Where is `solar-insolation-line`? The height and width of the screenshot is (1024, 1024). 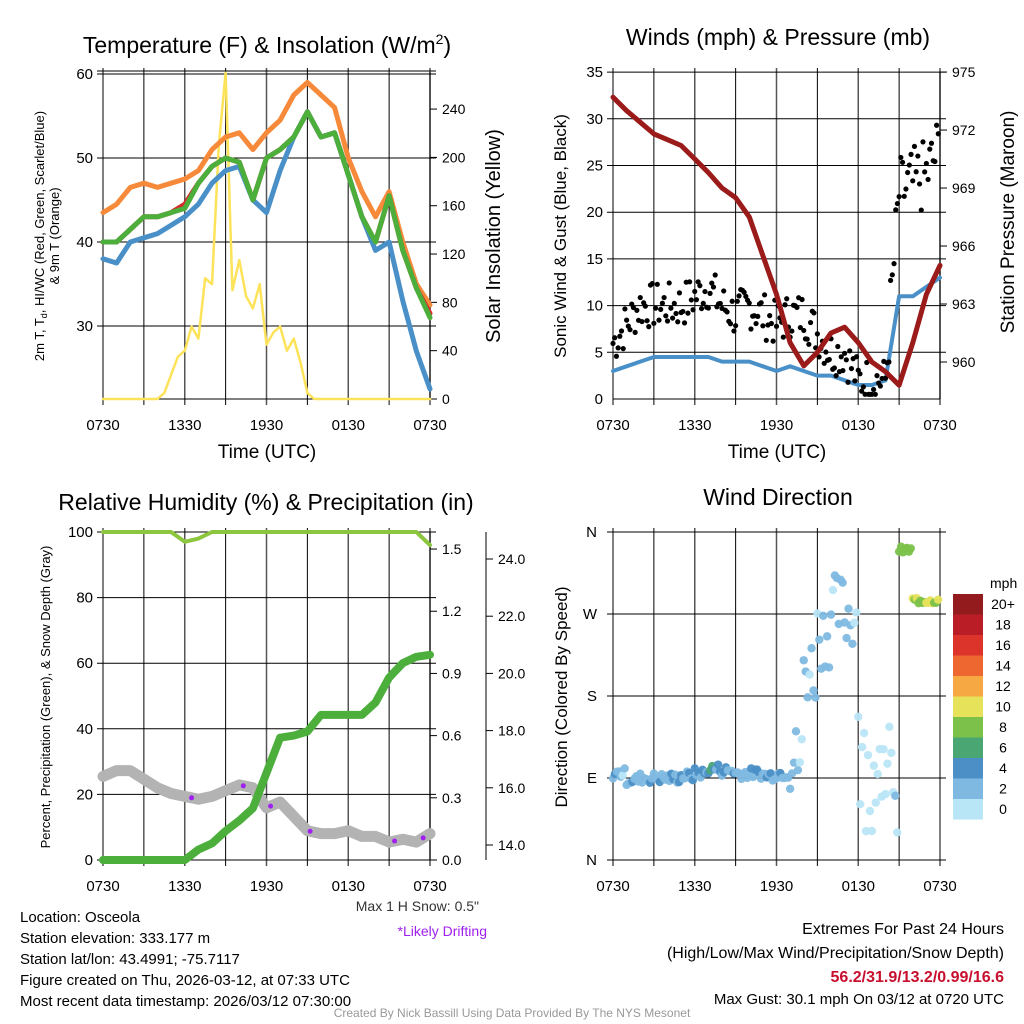 solar-insolation-line is located at coordinates (266, 236).